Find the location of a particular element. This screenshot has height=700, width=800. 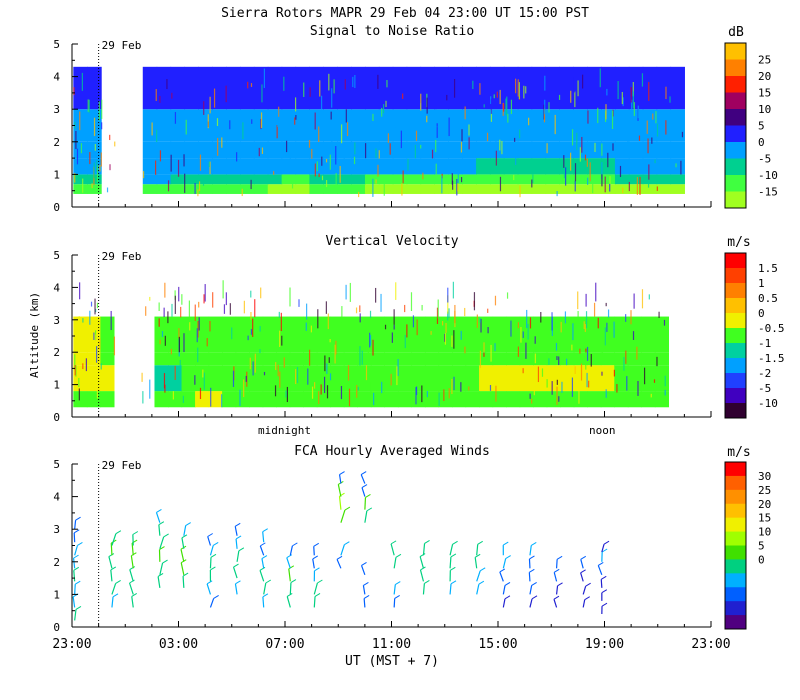

velocity-heatmap is located at coordinates (371, 344).